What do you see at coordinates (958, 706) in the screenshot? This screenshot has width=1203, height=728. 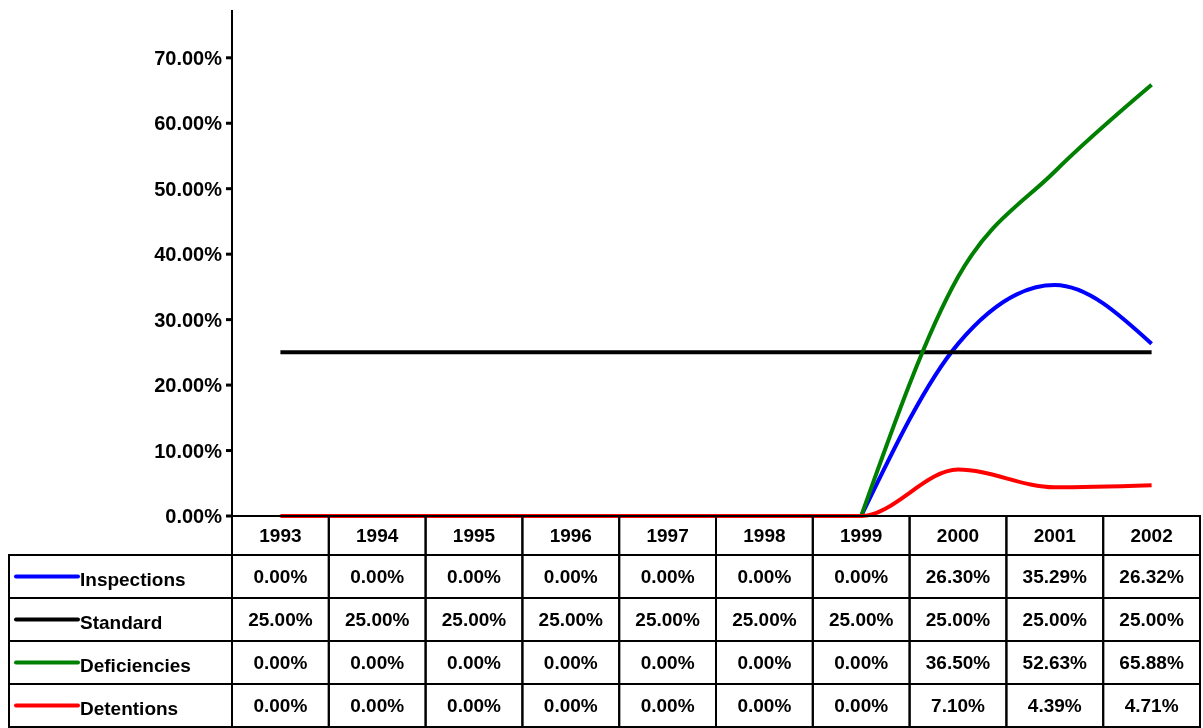 I see `data-label: 7.10%` at bounding box center [958, 706].